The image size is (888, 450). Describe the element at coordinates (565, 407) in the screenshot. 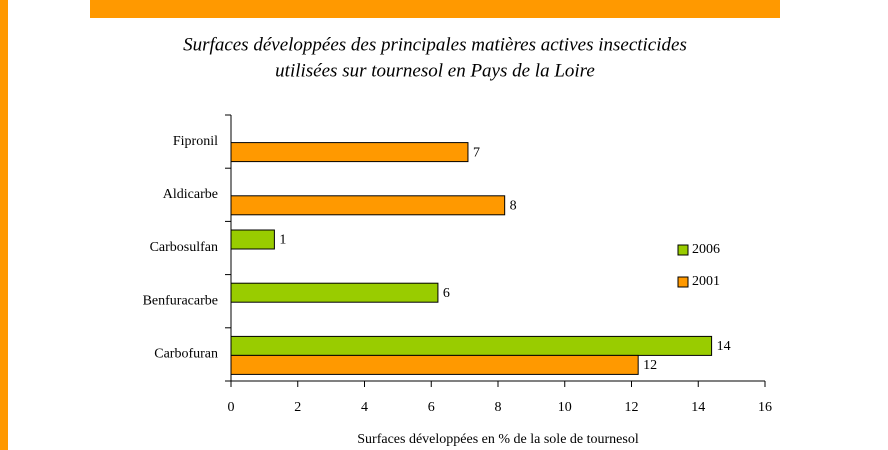

I see `x-tick-label: 10` at that location.